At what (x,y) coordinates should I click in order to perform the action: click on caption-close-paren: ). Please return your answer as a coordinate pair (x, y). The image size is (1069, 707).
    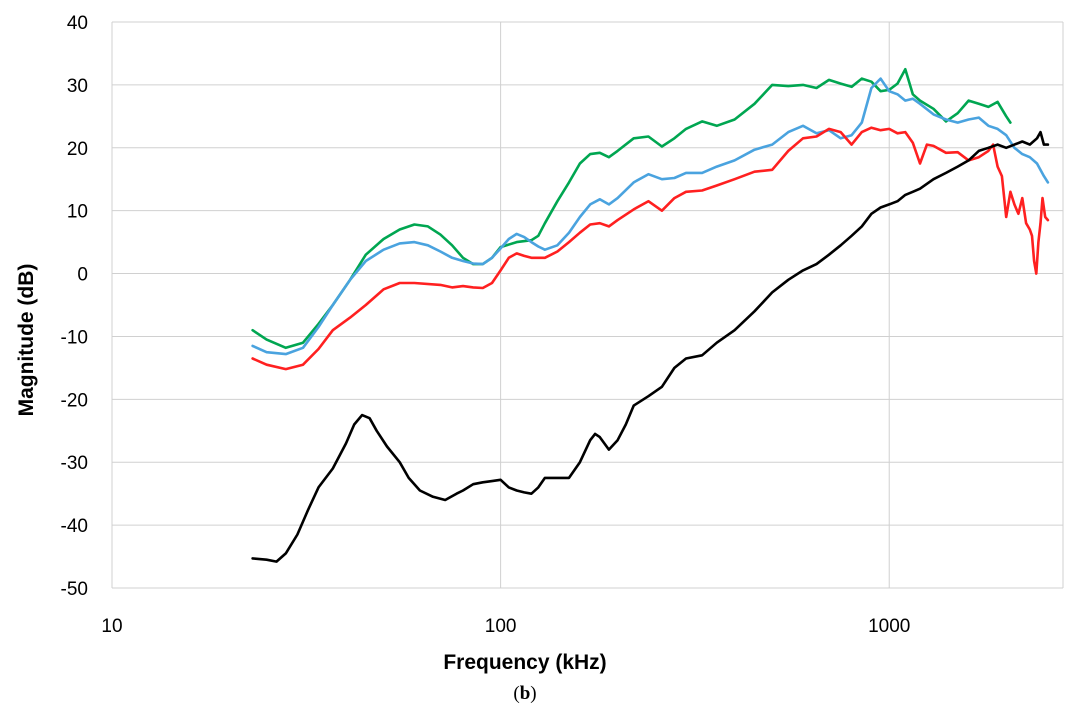
    Looking at the image, I should click on (533, 693).